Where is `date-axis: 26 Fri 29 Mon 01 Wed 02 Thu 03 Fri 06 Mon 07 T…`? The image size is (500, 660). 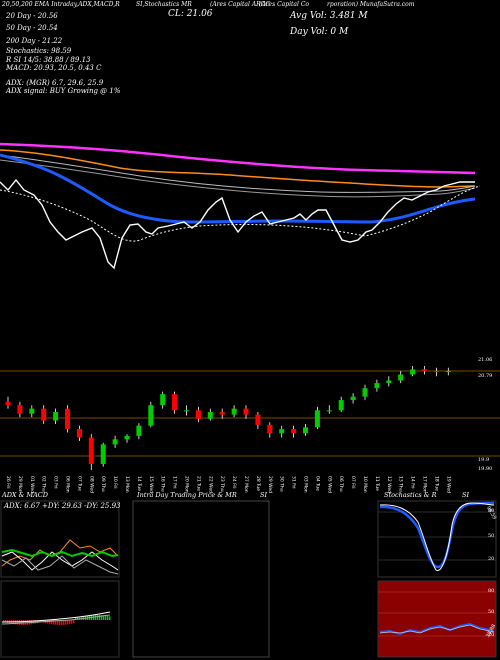
date-axis: 26 Fri 29 Mon 01 Wed 02 Thu 03 Fri 06 Mon 07 T… is located at coordinates (228, 484).